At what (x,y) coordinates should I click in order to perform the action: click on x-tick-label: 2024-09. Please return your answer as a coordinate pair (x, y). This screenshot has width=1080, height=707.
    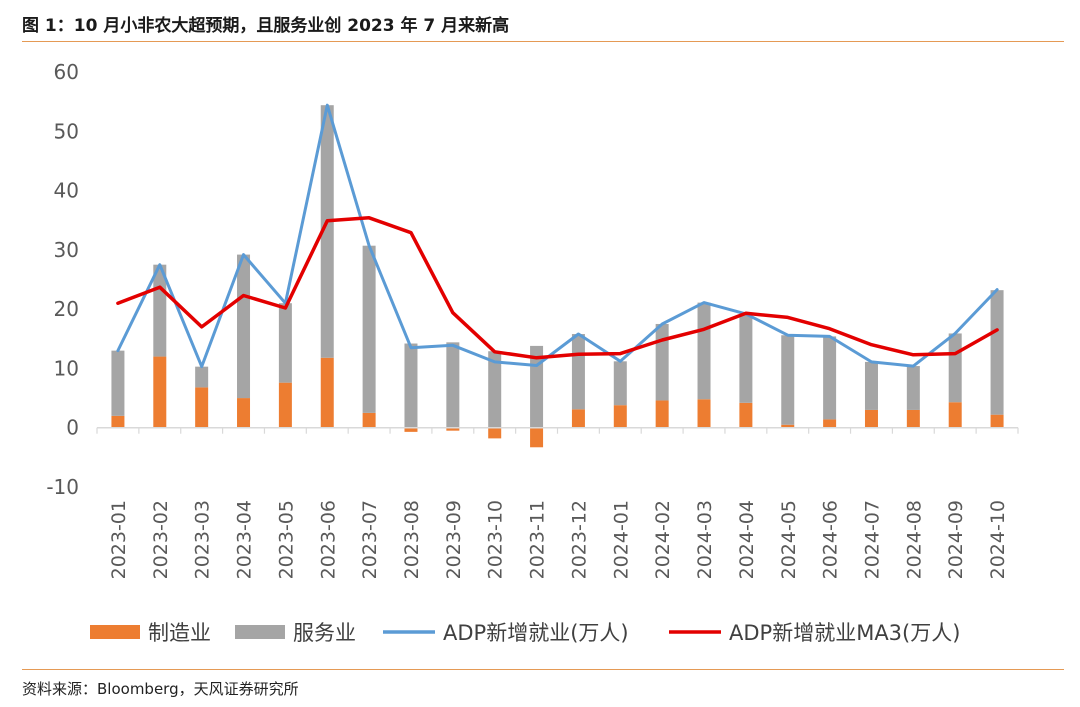
    Looking at the image, I should click on (956, 539).